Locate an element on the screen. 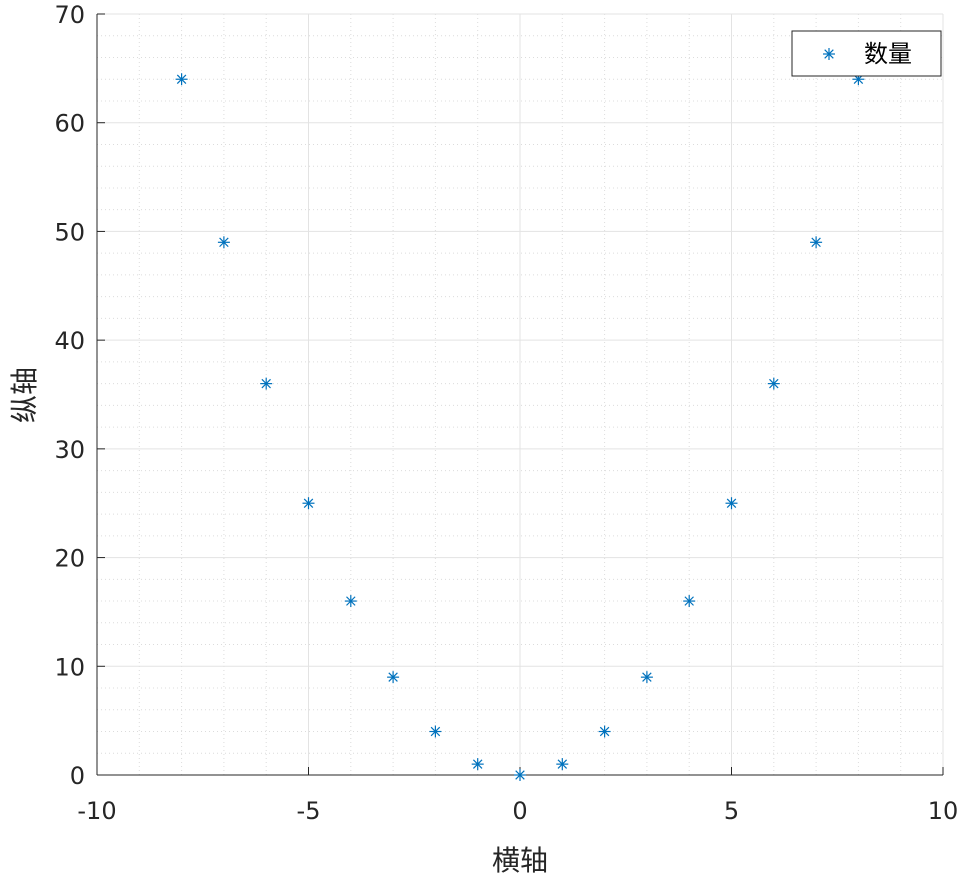 The height and width of the screenshot is (877, 963). y-tick-label: 10 is located at coordinates (69, 667).